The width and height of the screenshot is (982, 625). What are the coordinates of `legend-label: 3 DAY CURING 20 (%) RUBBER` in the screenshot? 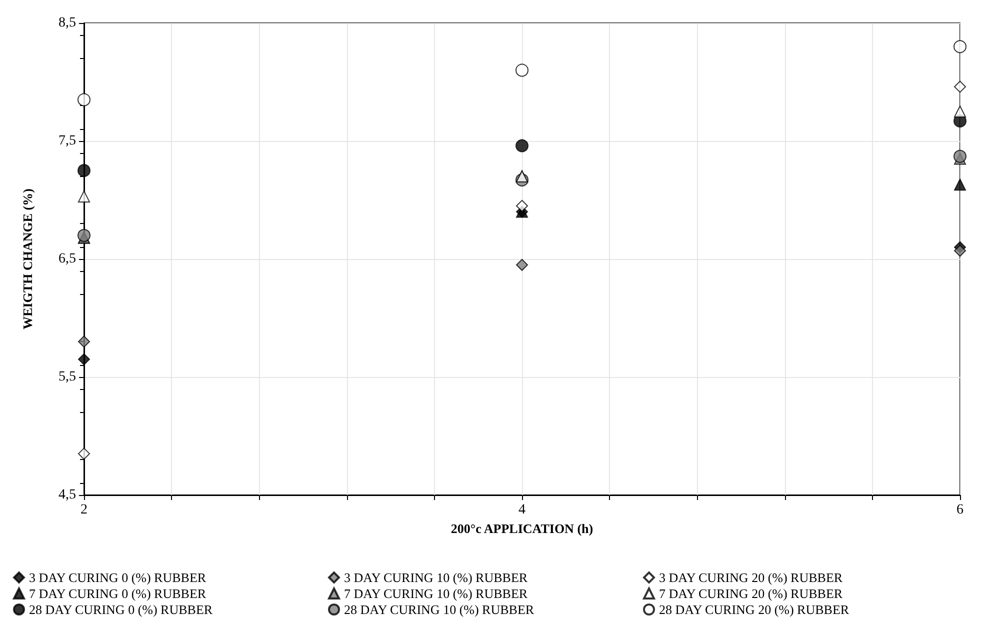 It's located at (751, 577).